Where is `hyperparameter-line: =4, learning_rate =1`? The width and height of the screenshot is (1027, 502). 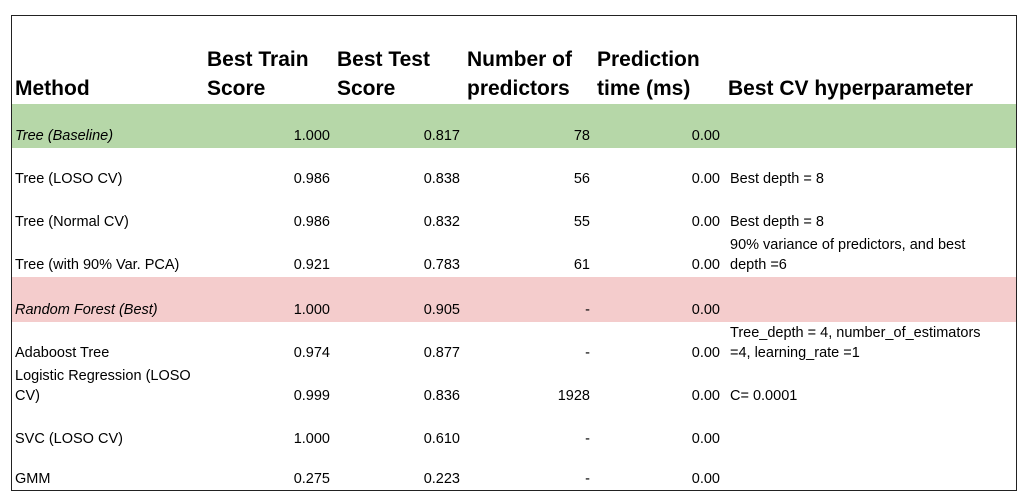
hyperparameter-line: =4, learning_rate =1 is located at coordinates (795, 353).